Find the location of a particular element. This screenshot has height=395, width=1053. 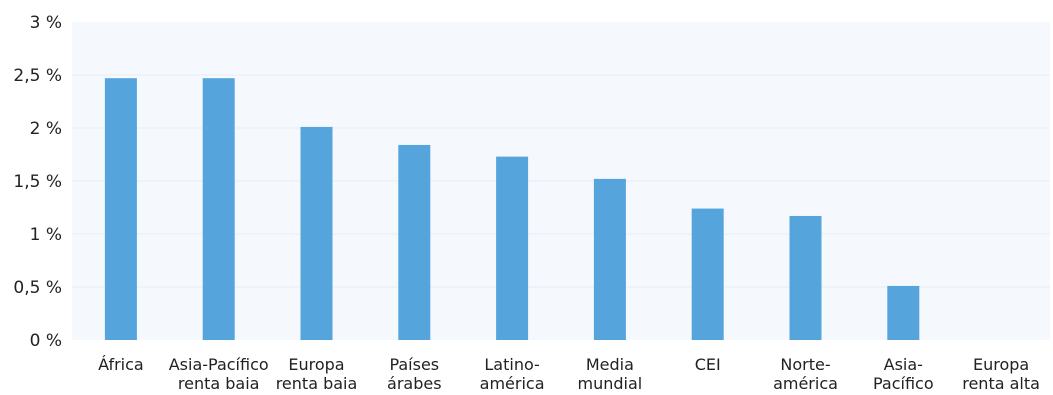

x-category-label: Europa renta baia is located at coordinates (317, 374).